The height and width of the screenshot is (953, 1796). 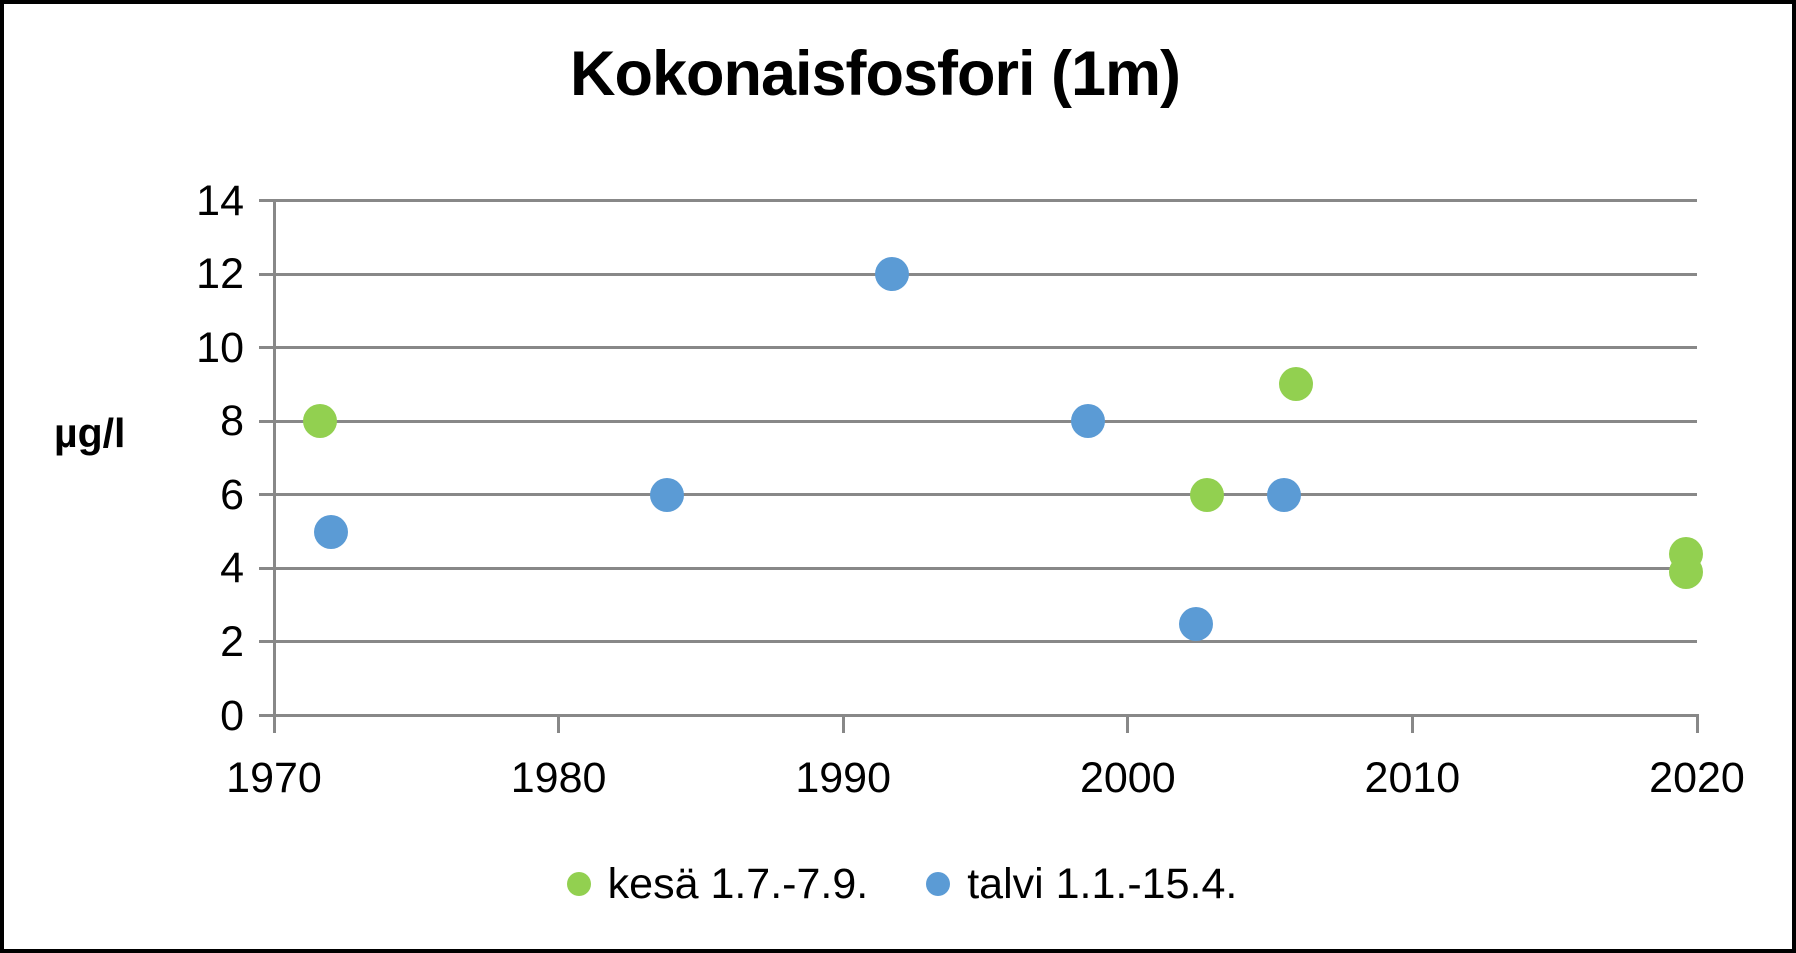 What do you see at coordinates (232, 494) in the screenshot?
I see `y-tick-label: 6` at bounding box center [232, 494].